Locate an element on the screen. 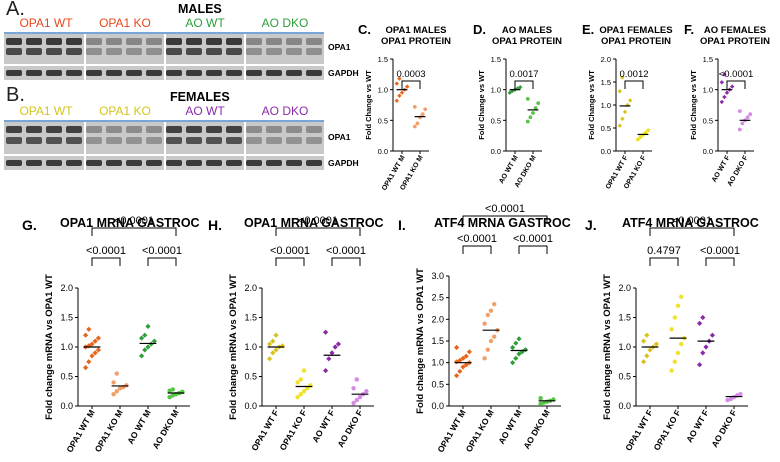 Image resolution: width=780 pixels, height=462 pixels. chart-title: AO MALES is located at coordinates (527, 30).